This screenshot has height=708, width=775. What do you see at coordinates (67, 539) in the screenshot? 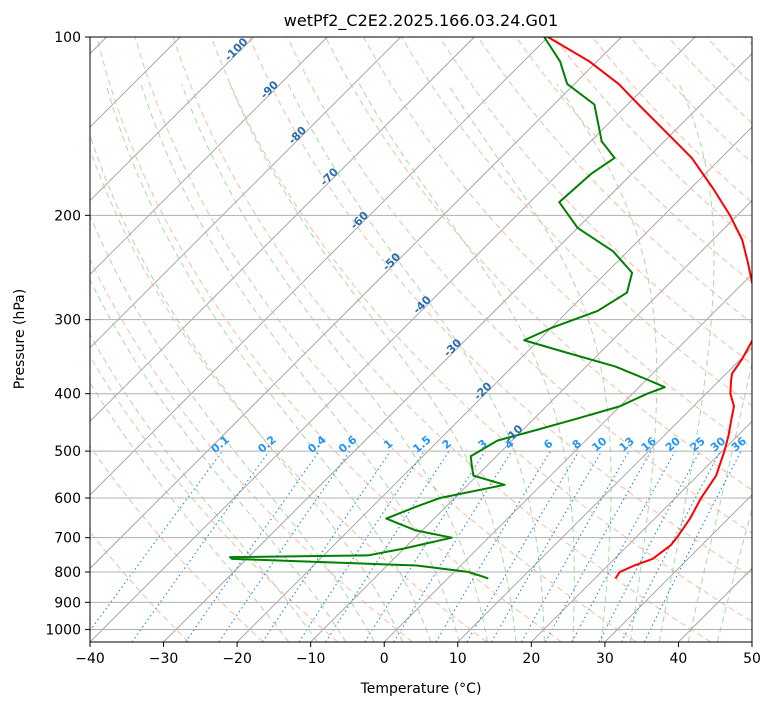
I see `y-tick-label: 700` at bounding box center [67, 539].